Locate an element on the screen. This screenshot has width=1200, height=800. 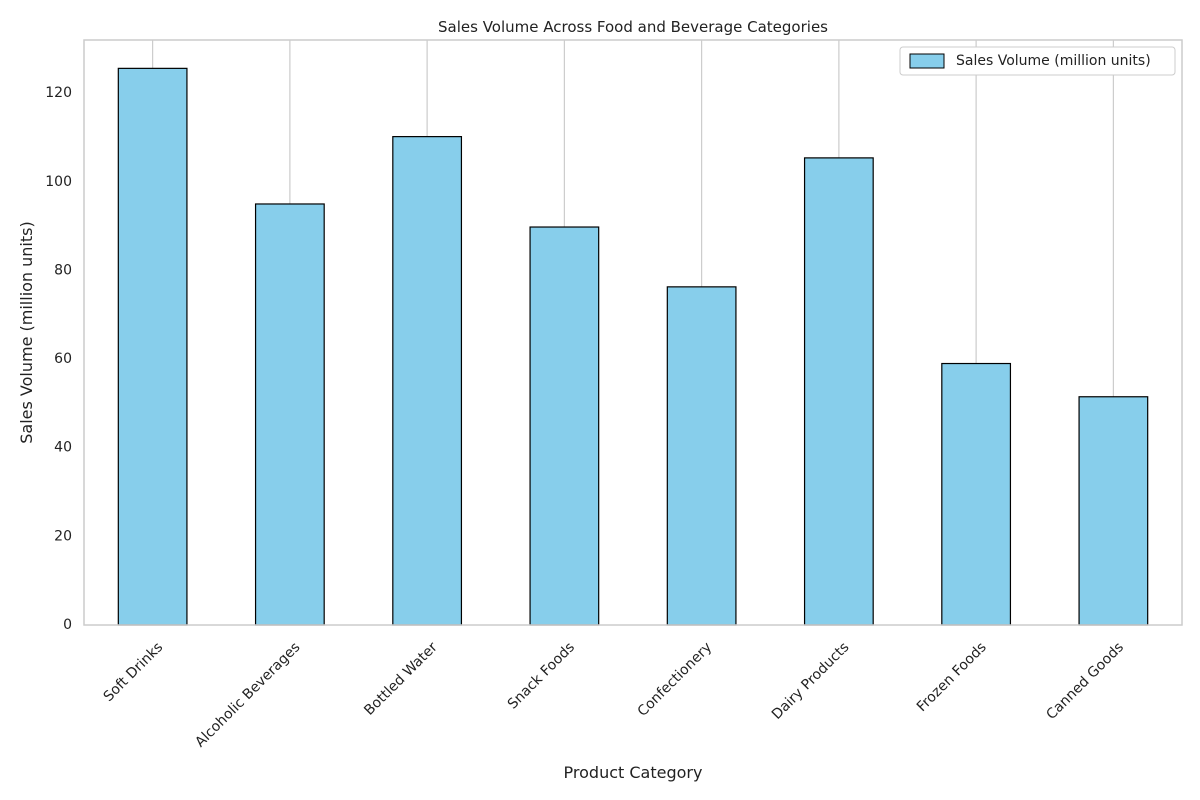
legend-box is located at coordinates (1037, 61).